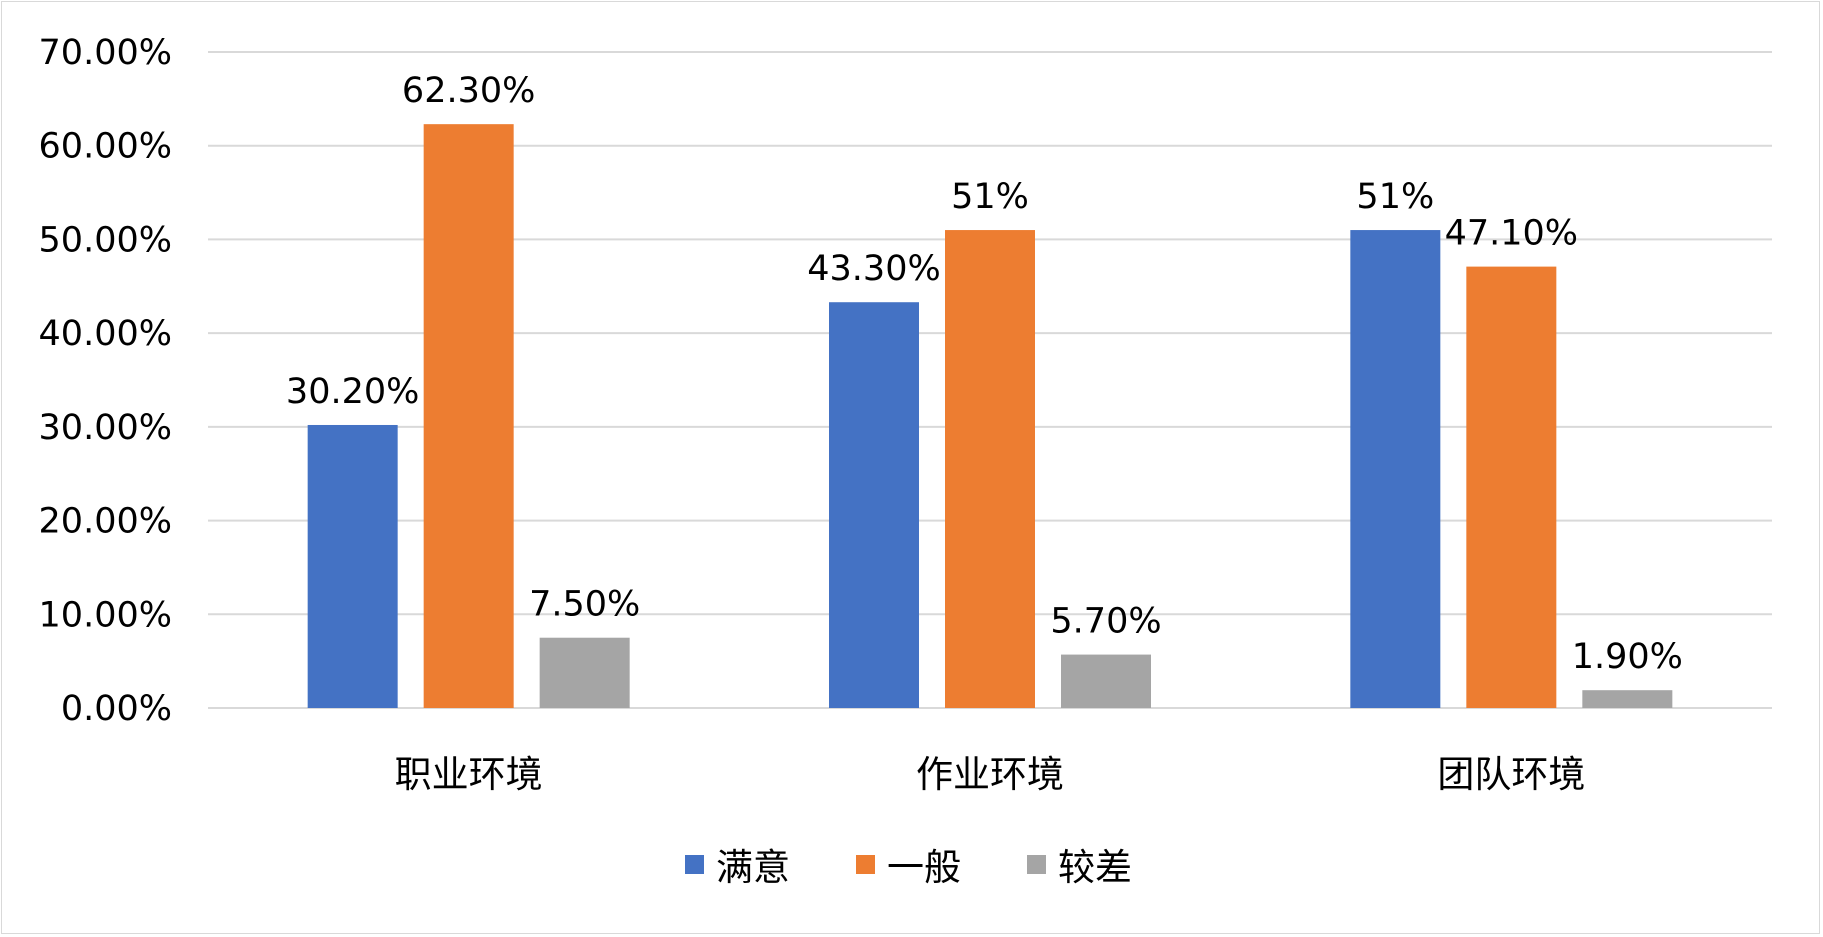  What do you see at coordinates (105, 334) in the screenshot?
I see `y-tick-label: 40.00%` at bounding box center [105, 334].